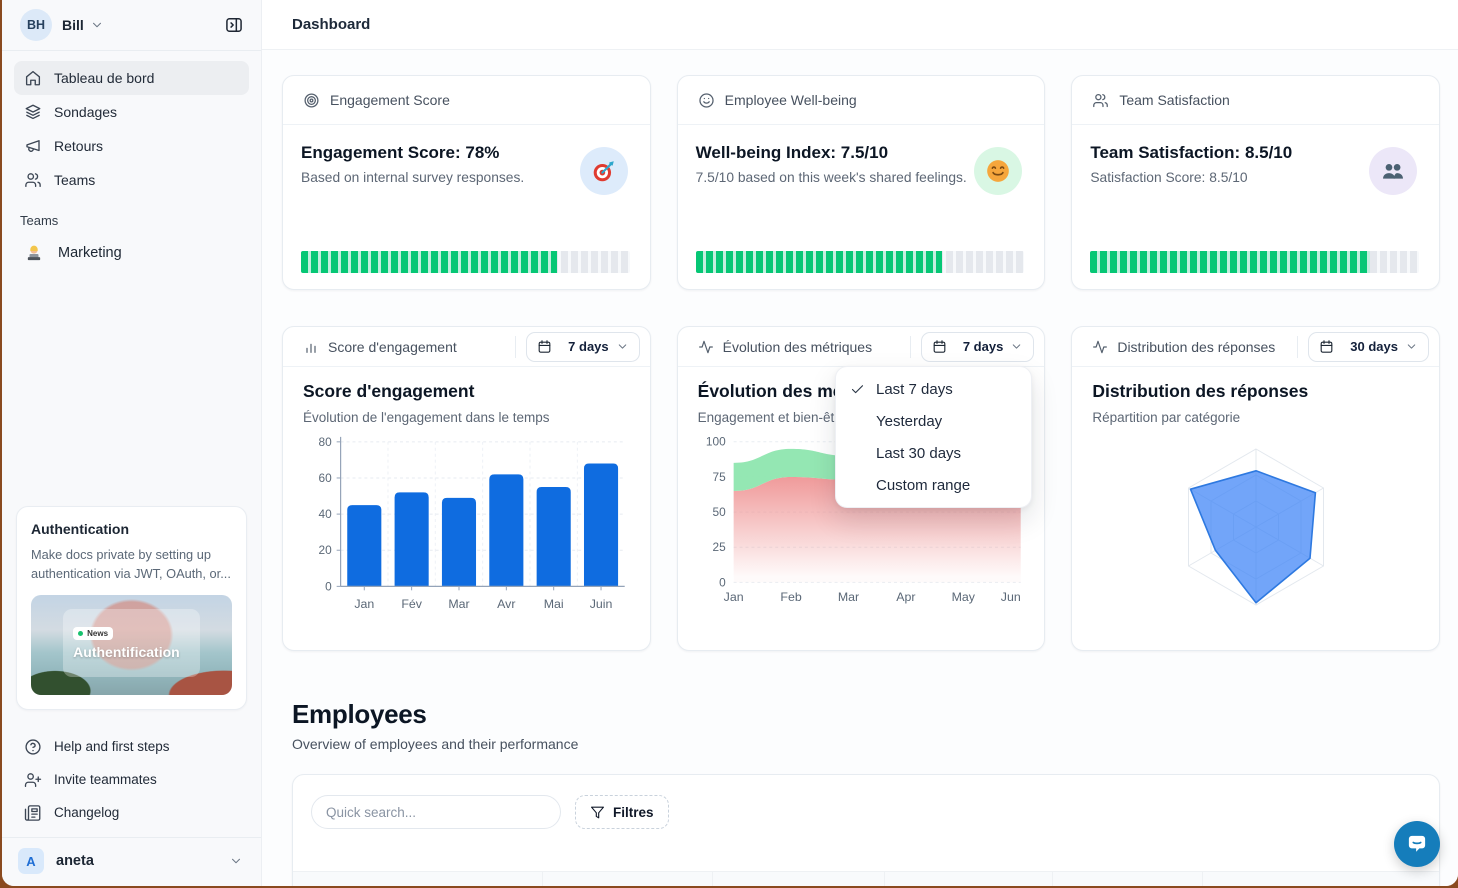 This screenshot has width=1458, height=888. I want to click on sidebar-item-marketing: Marketing, so click(131, 253).